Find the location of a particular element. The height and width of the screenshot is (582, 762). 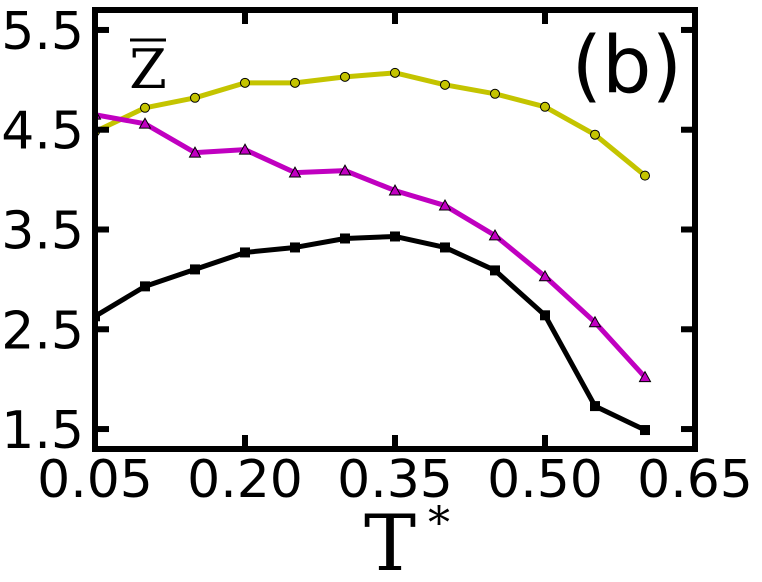

x-tick-label: 0.50 is located at coordinates (545, 480).